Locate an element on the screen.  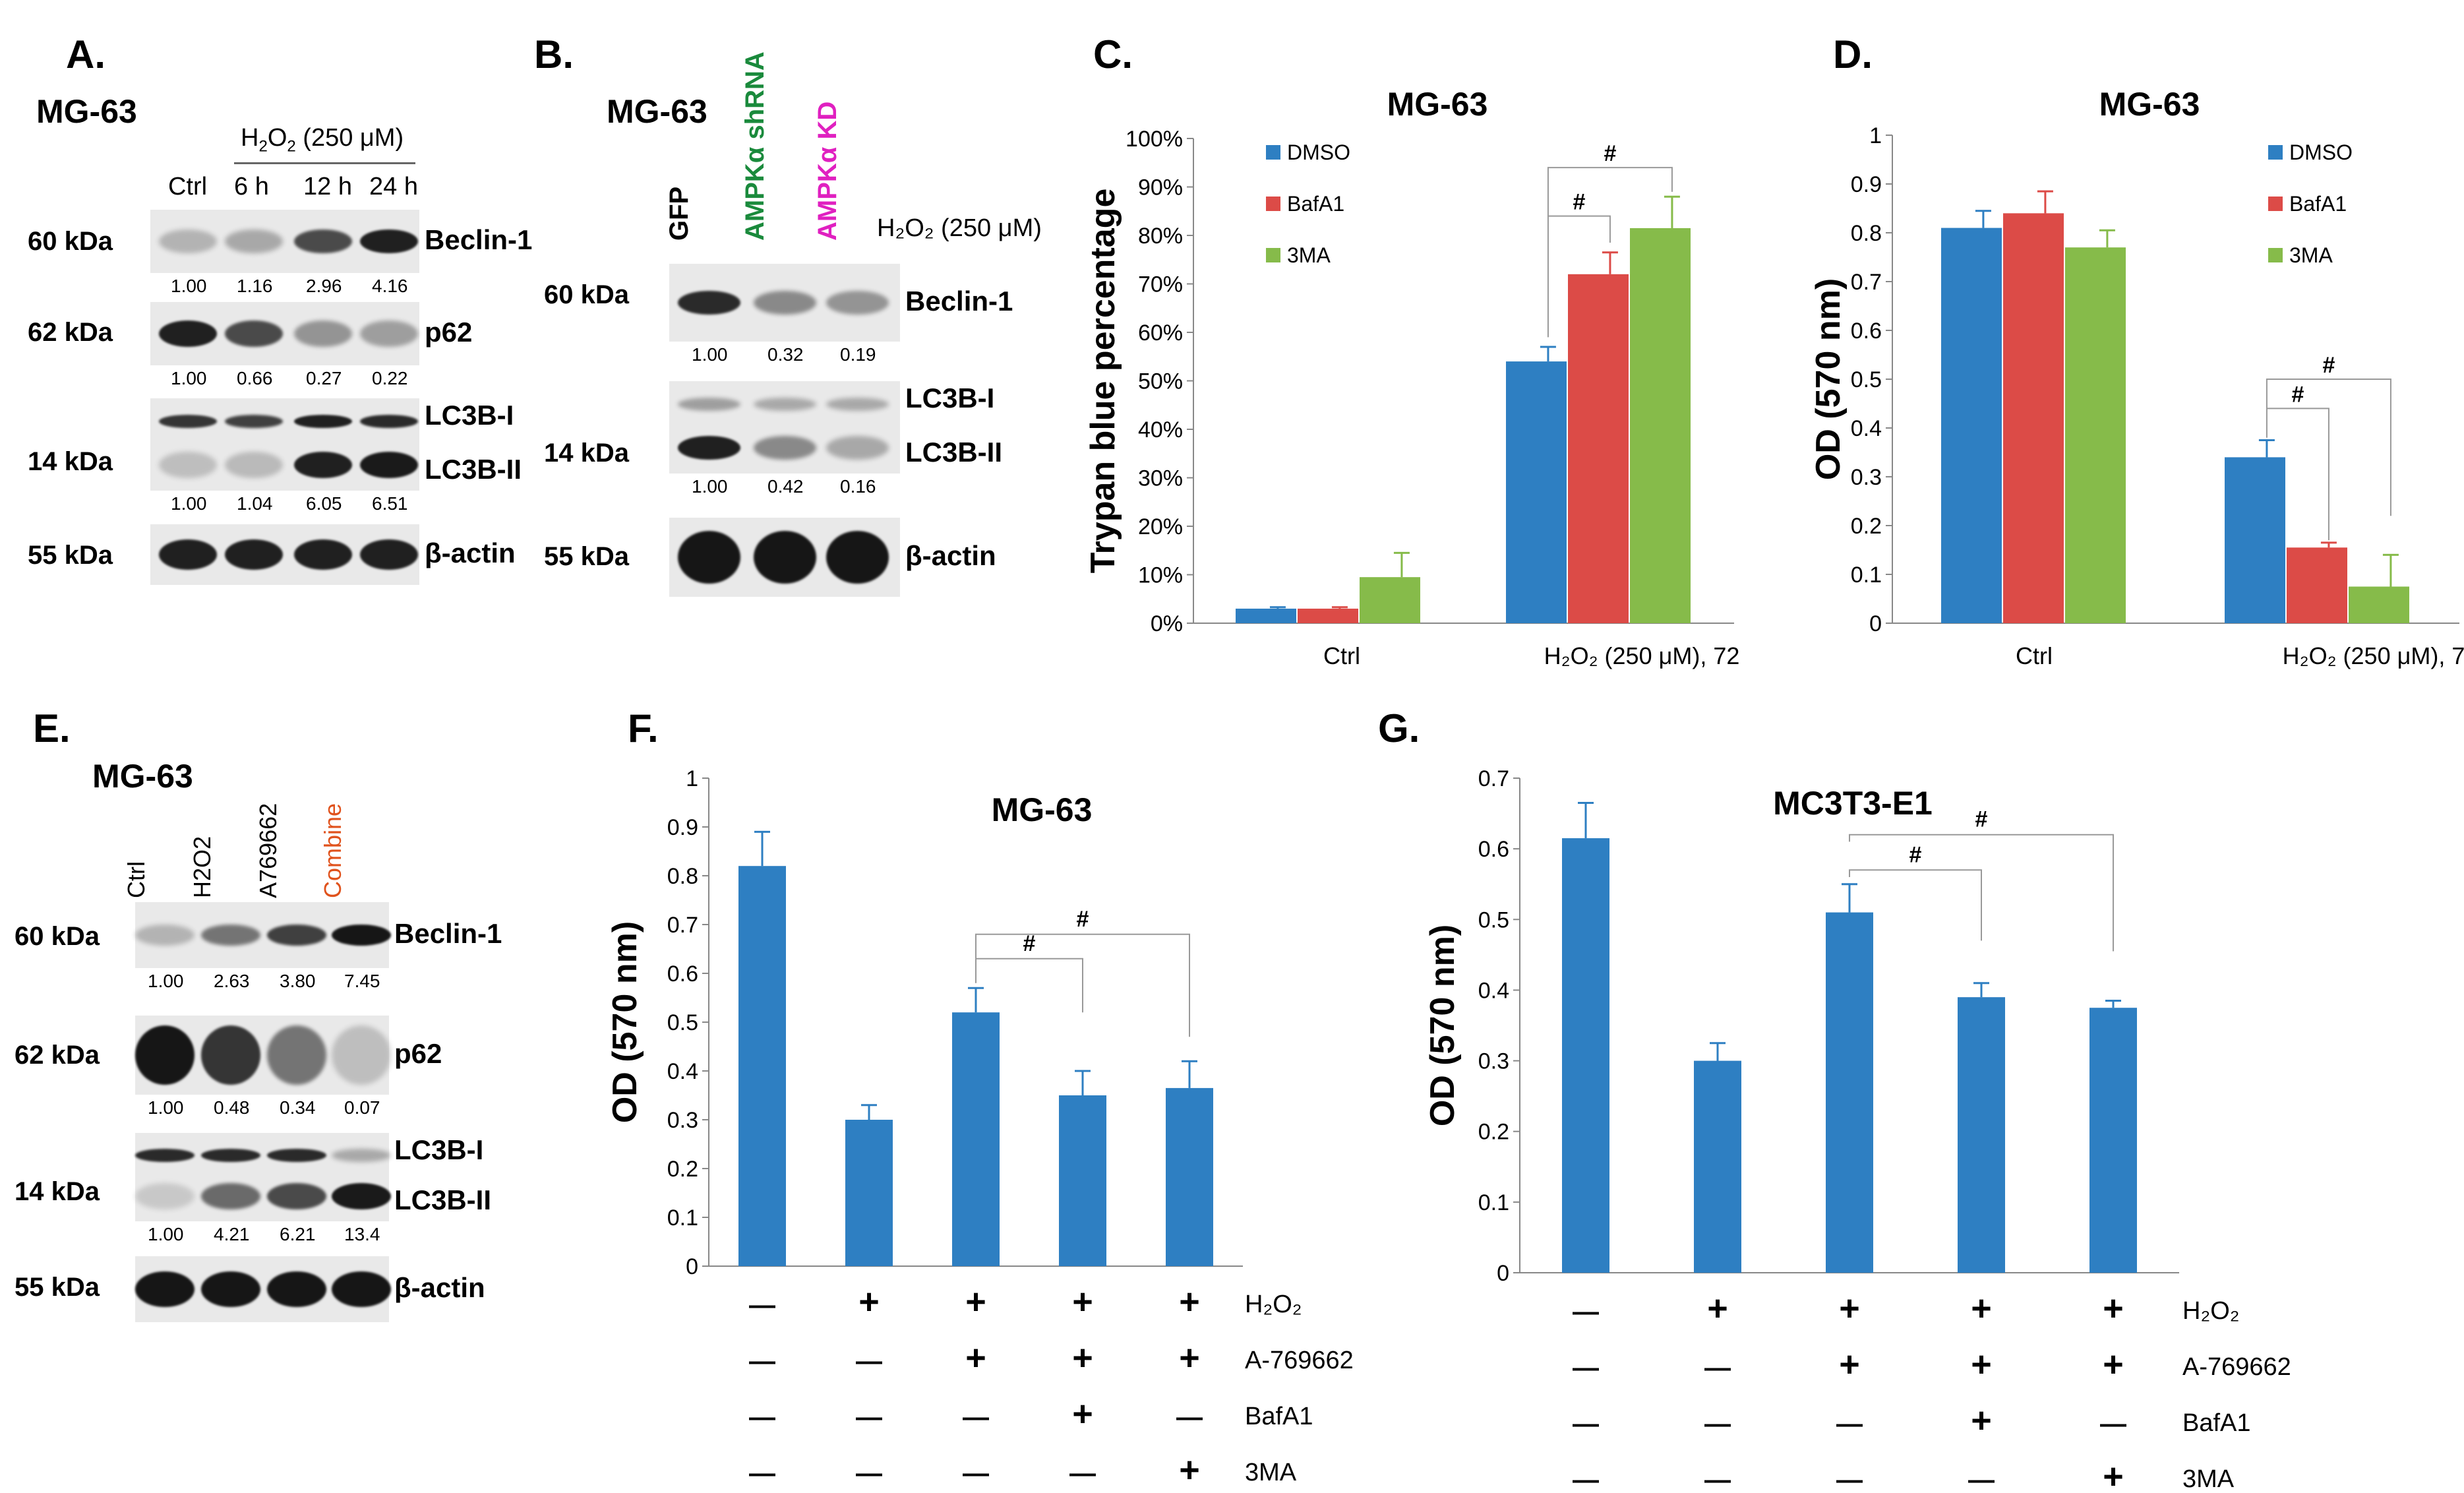
panel-b-protein-bottom: LC3B-II is located at coordinates (954, 452).